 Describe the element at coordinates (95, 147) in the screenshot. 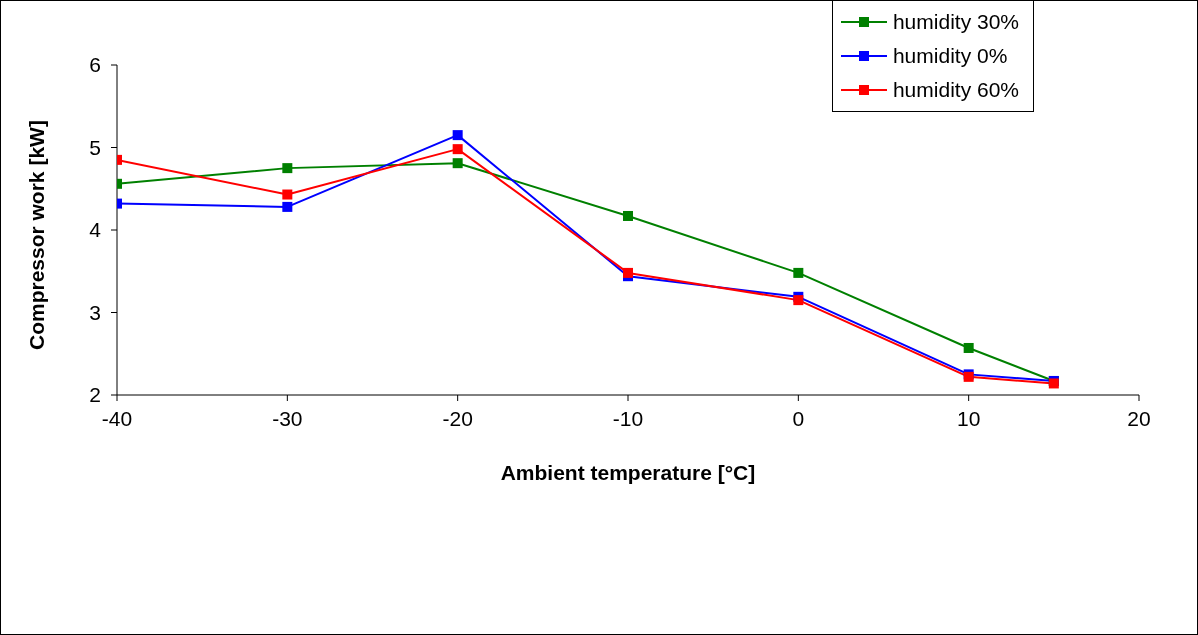

I see `y-tick-label: 5` at that location.